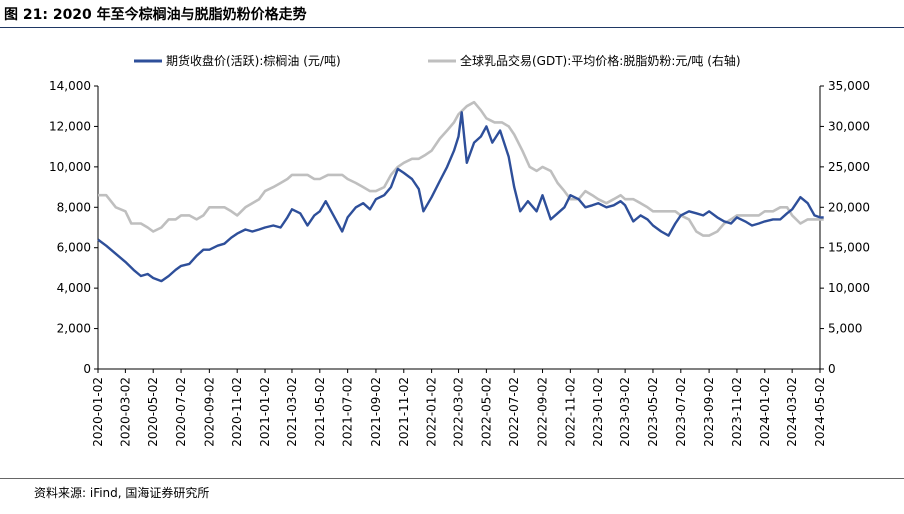 The width and height of the screenshot is (904, 514). Describe the element at coordinates (153, 412) in the screenshot. I see `x-tick-label: 2020-05-02` at that location.